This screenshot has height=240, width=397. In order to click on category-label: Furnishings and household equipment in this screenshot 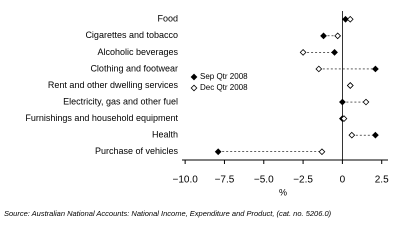, I will do `click(101, 118)`.